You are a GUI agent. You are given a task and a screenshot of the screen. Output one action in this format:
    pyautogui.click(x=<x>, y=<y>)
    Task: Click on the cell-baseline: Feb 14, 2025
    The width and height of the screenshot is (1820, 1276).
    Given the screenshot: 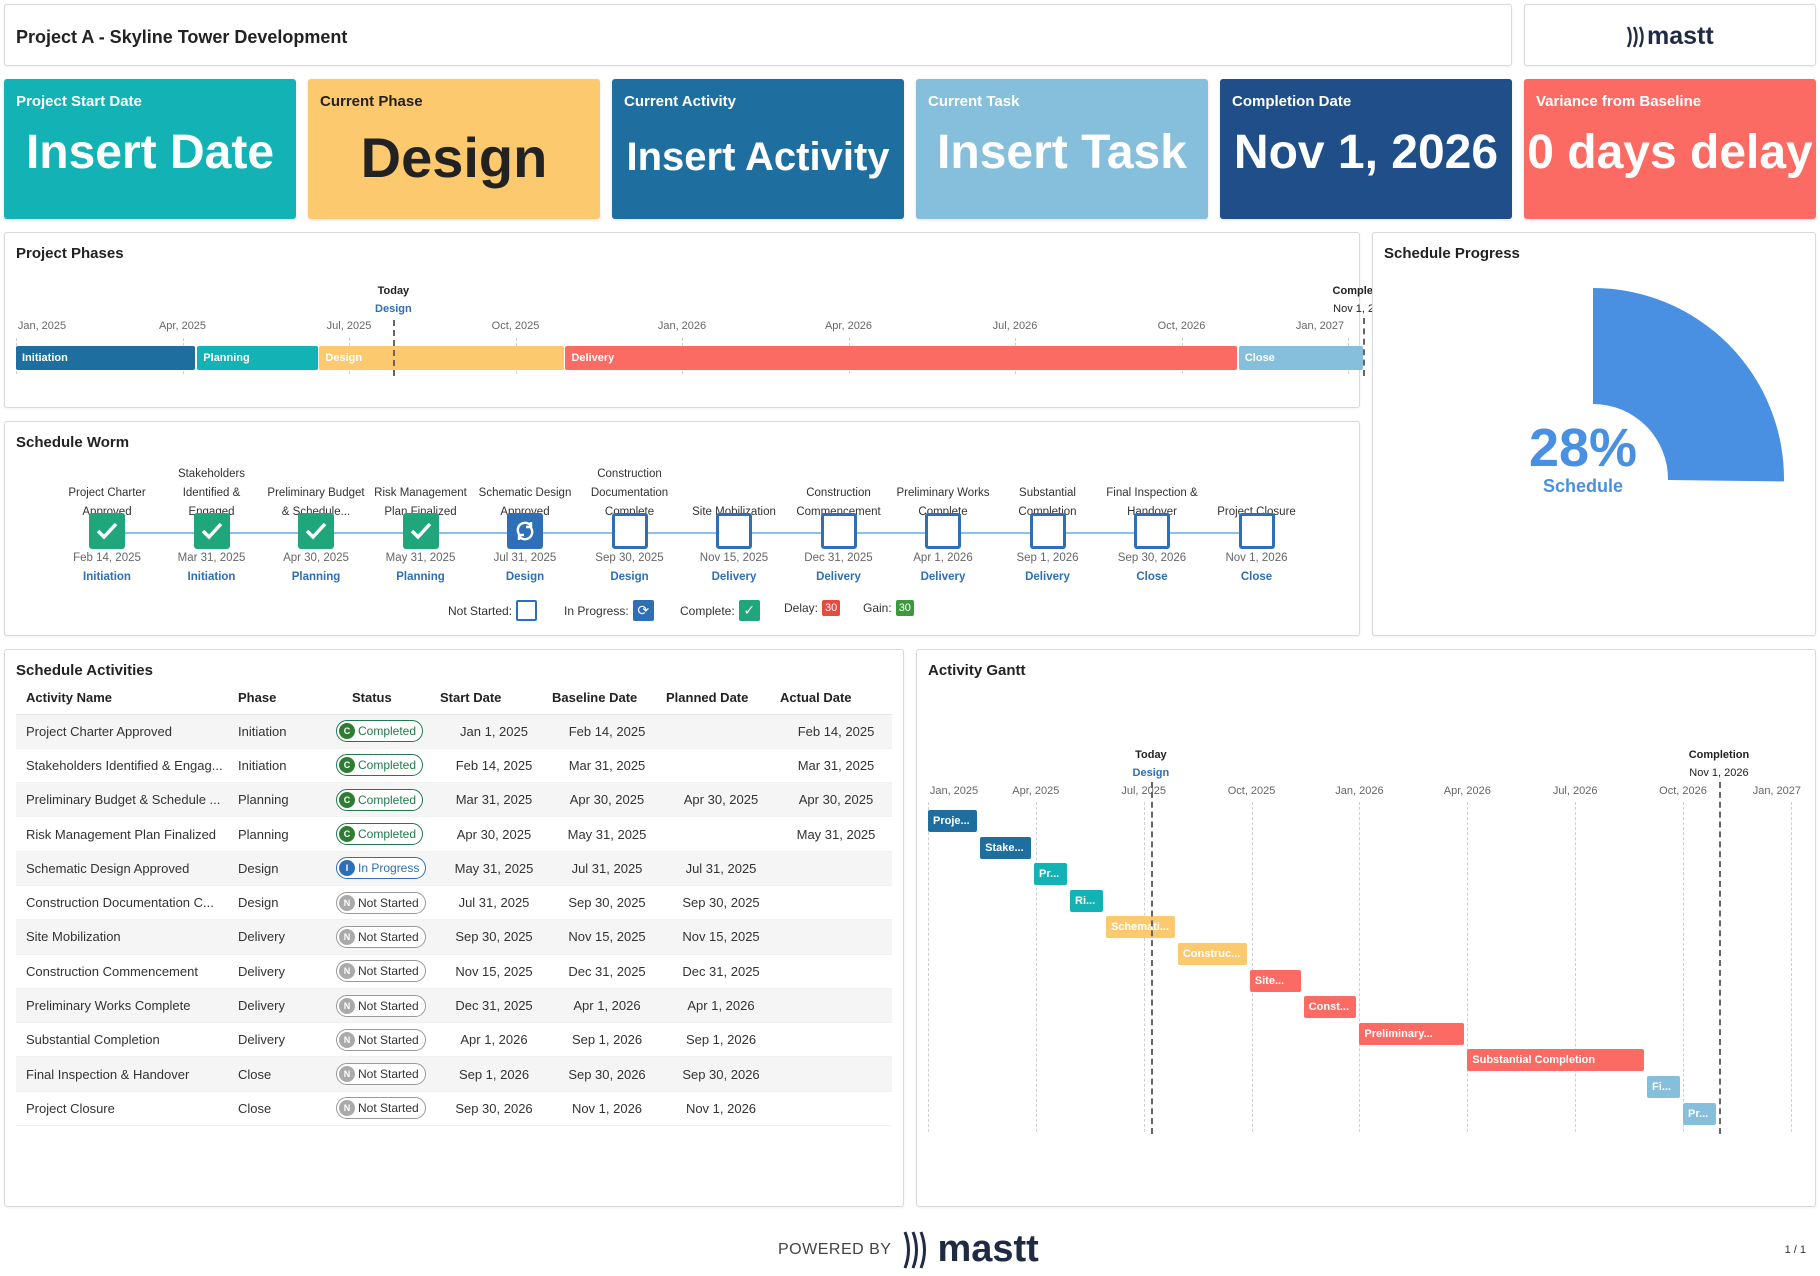 What is the action you would take?
    pyautogui.click(x=605, y=731)
    